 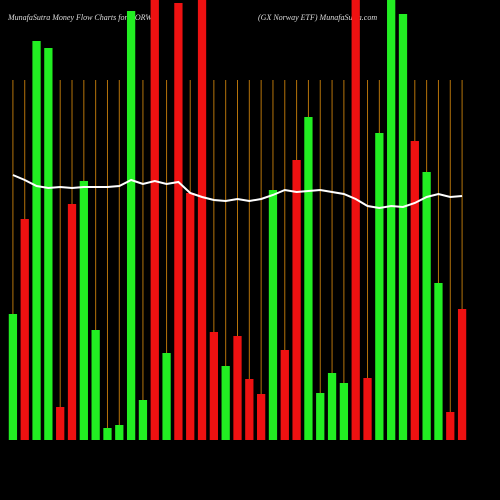 I want to click on chart-title: MunafaSutra Money Flow Charts for NORW, so click(x=80, y=17).